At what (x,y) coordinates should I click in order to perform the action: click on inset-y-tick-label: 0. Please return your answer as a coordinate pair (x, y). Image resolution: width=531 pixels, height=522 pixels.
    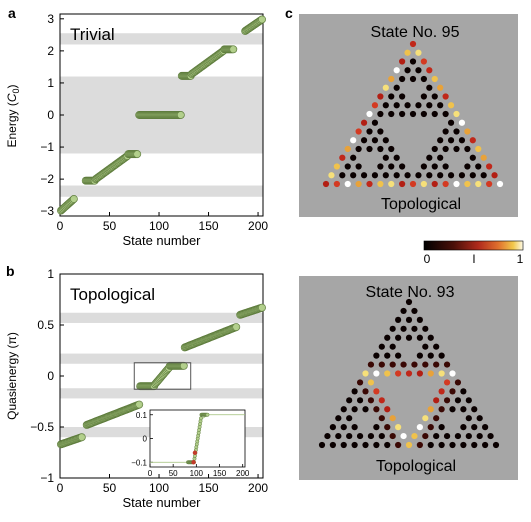
    Looking at the image, I should click on (145, 439).